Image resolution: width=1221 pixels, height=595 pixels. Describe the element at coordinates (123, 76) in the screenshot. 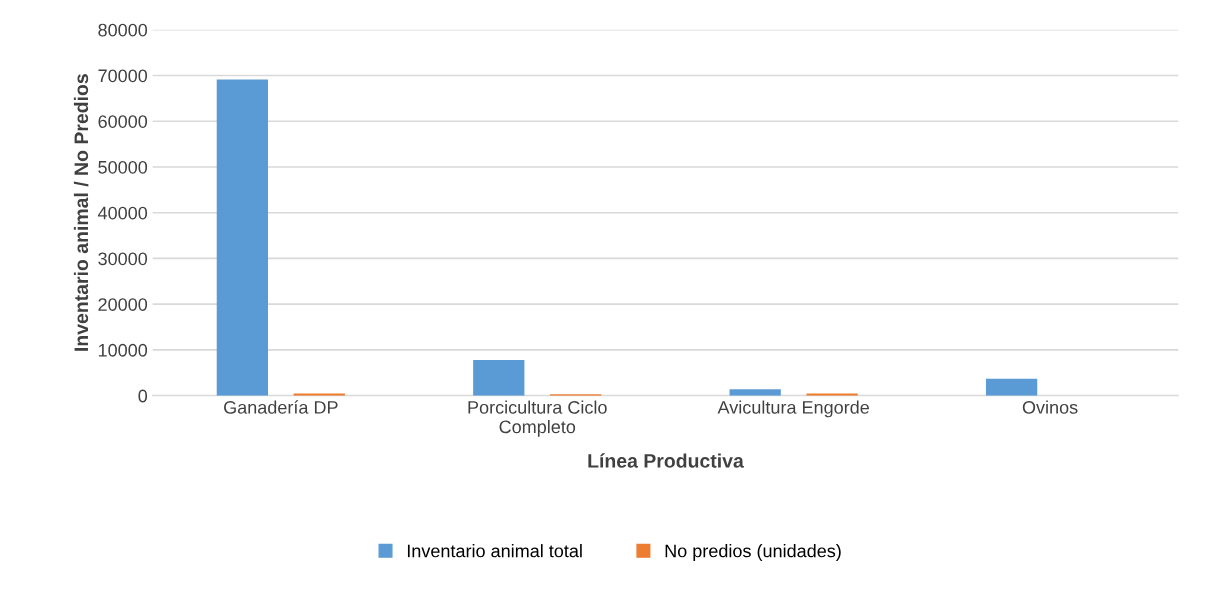

I see `y-tick-label: 70000` at that location.